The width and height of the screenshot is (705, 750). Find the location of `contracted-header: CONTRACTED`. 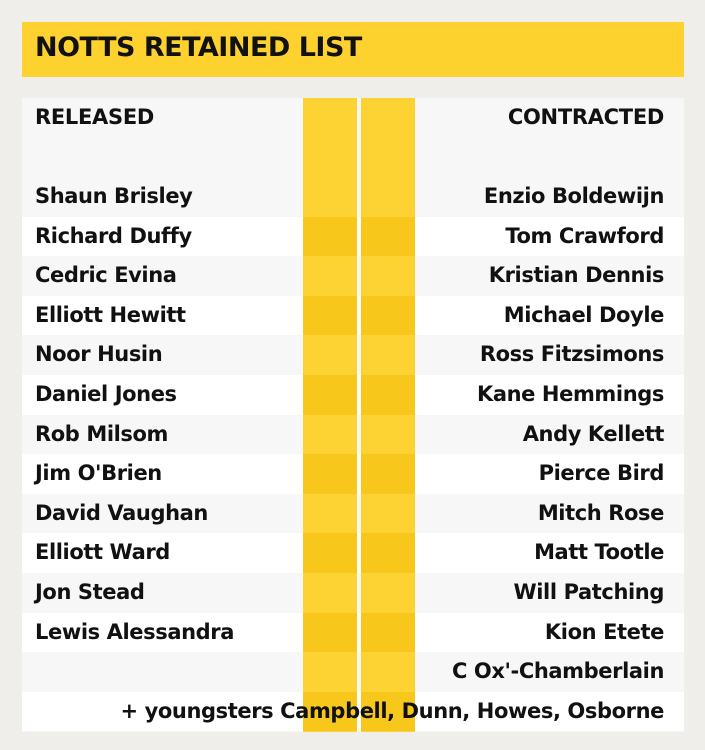

contracted-header: CONTRACTED is located at coordinates (585, 117).